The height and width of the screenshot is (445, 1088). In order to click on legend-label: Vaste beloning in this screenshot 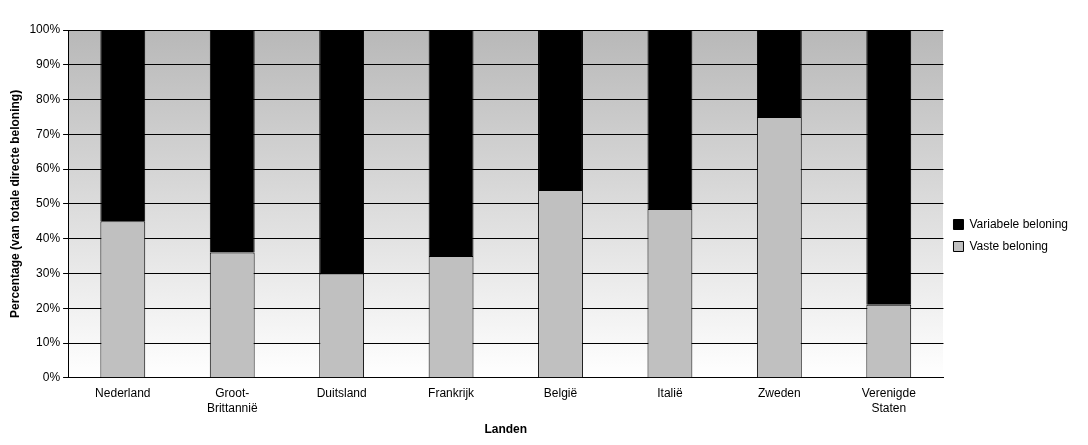, I will do `click(1008, 245)`.